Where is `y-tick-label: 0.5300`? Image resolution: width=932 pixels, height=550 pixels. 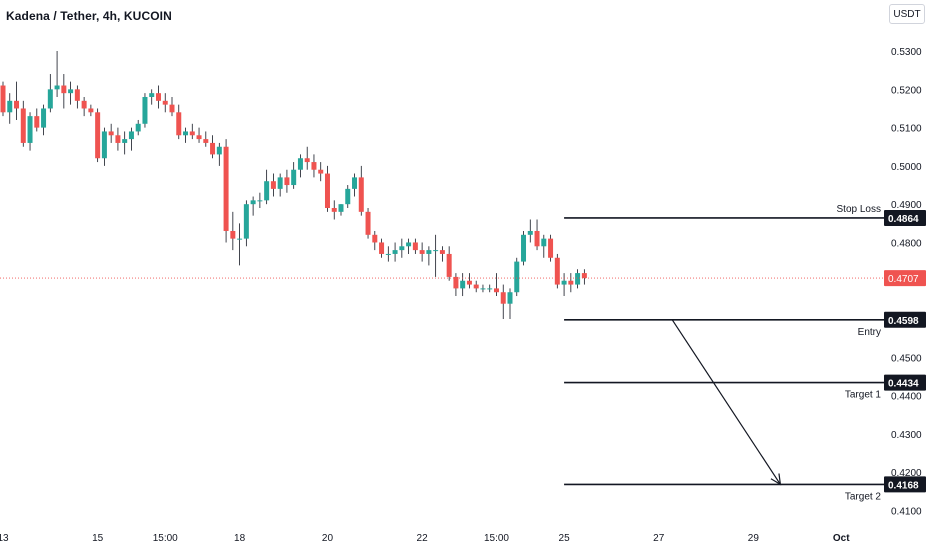
y-tick-label: 0.5300 is located at coordinates (906, 52).